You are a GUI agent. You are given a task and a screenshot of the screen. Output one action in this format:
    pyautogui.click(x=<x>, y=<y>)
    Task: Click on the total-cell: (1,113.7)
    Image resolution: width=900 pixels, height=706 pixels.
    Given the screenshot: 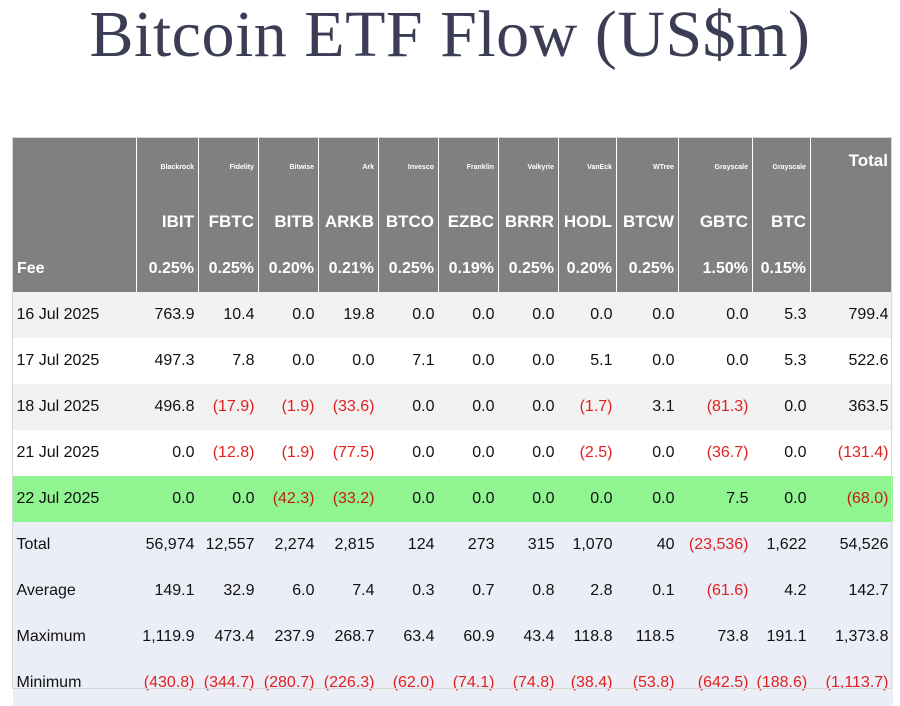 What is the action you would take?
    pyautogui.click(x=851, y=683)
    